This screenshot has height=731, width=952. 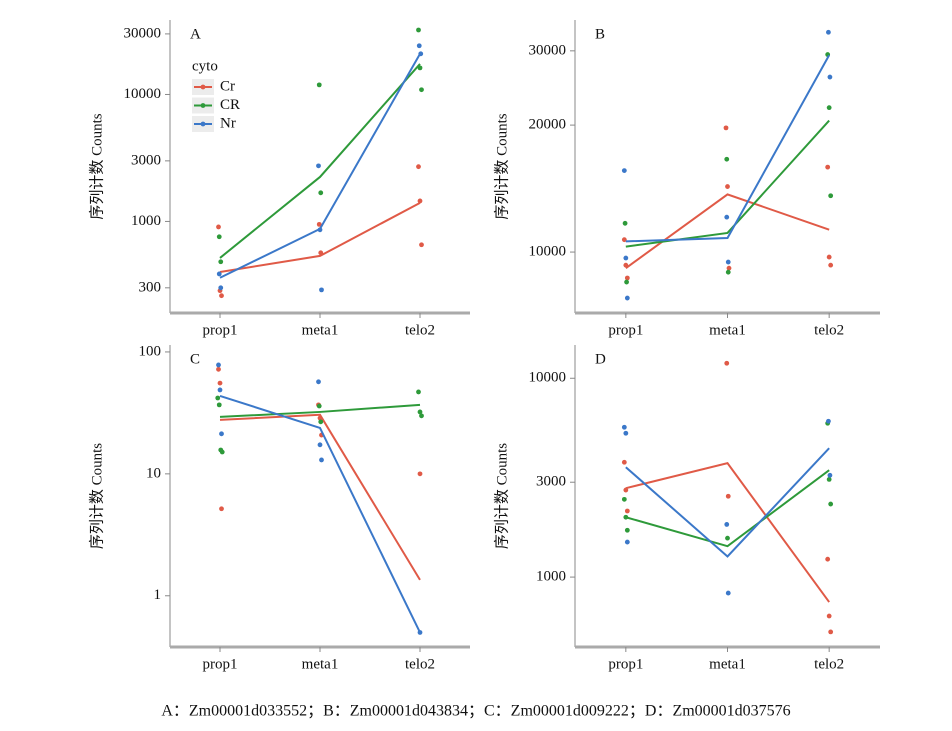 I want to click on y-tick-label: 20000, so click(x=548, y=125).